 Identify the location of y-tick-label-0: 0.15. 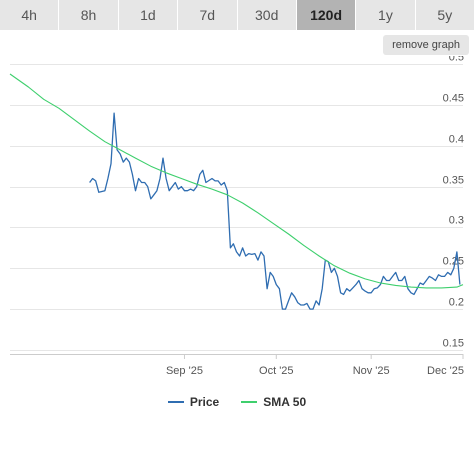
(453, 344).